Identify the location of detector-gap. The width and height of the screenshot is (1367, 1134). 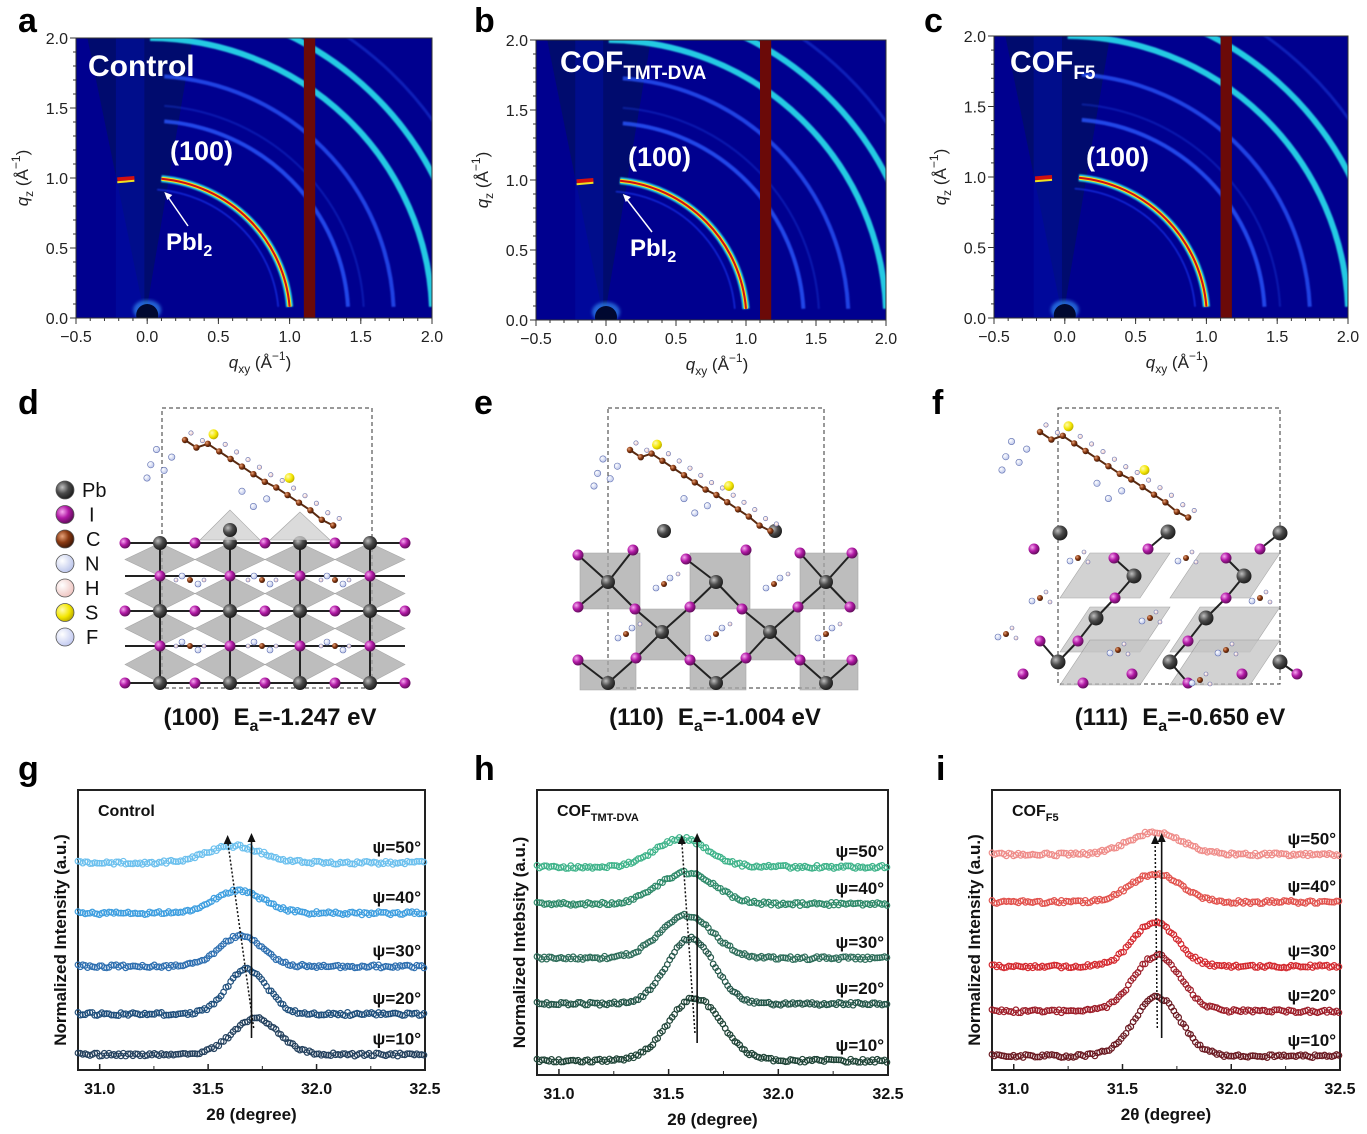
(309, 178).